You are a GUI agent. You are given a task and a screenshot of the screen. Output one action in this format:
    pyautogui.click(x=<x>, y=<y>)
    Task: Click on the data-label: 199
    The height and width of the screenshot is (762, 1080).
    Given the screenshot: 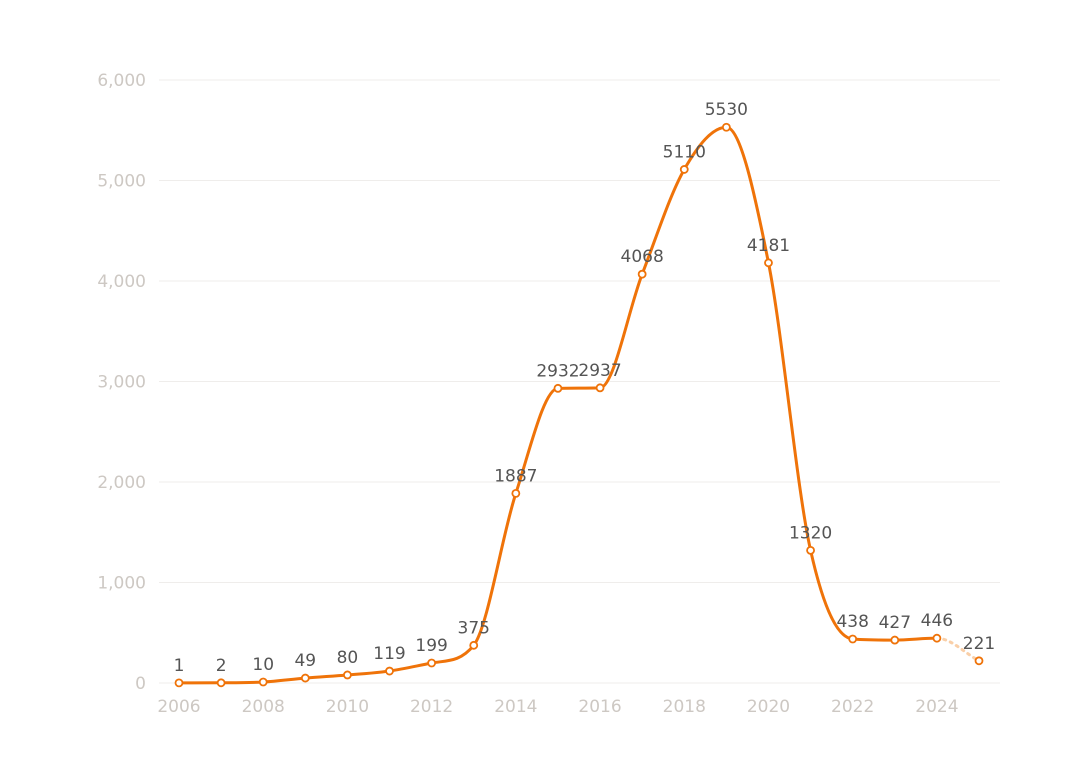 What is the action you would take?
    pyautogui.click(x=431, y=646)
    